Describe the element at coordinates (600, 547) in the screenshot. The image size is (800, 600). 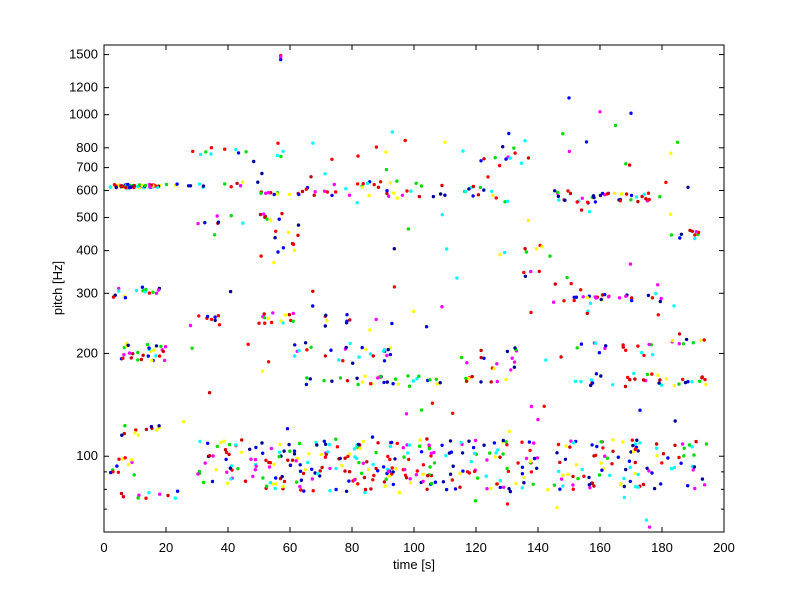
I see `x-tick-label: 160` at that location.